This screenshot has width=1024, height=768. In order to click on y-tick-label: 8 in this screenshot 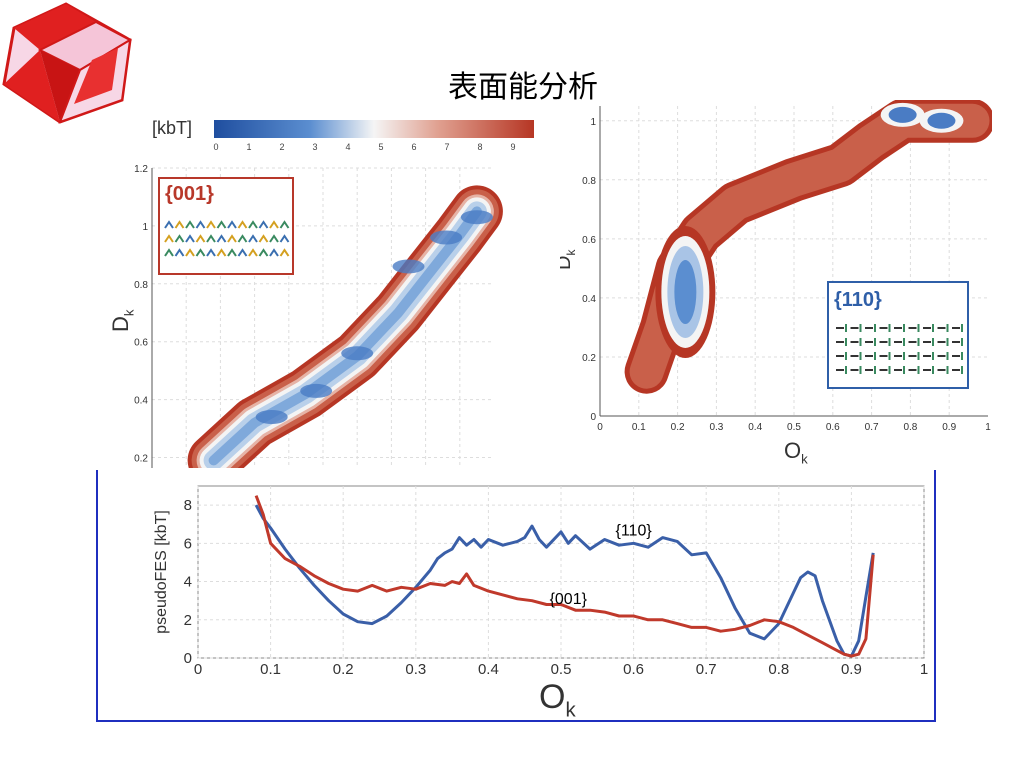, I will do `click(188, 505)`.